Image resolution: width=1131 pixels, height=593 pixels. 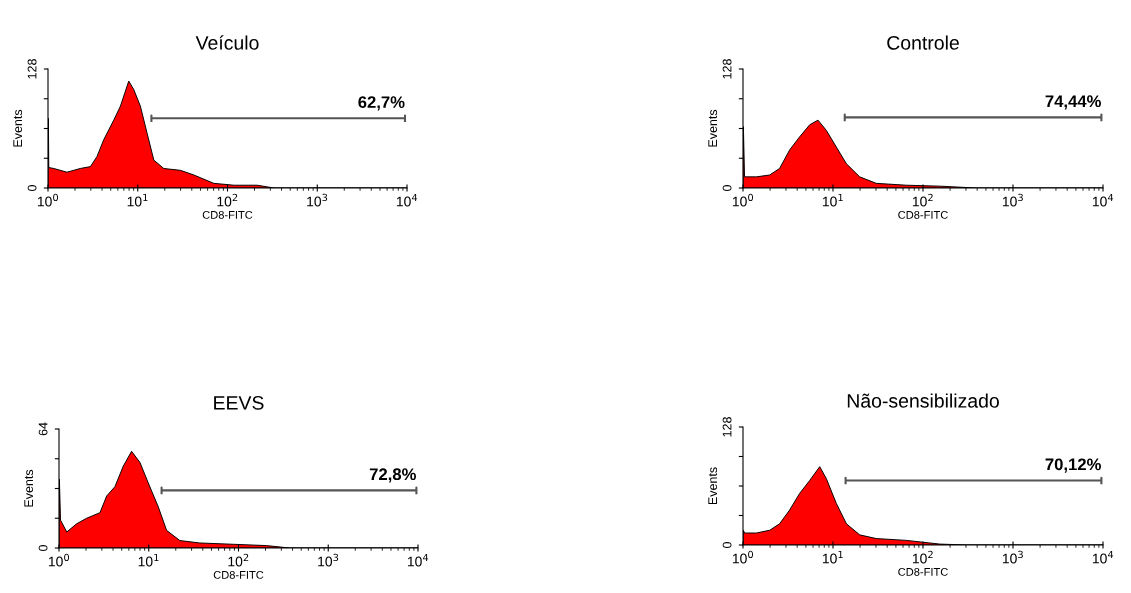 What do you see at coordinates (227, 42) in the screenshot?
I see `chart-title: Veículo` at bounding box center [227, 42].